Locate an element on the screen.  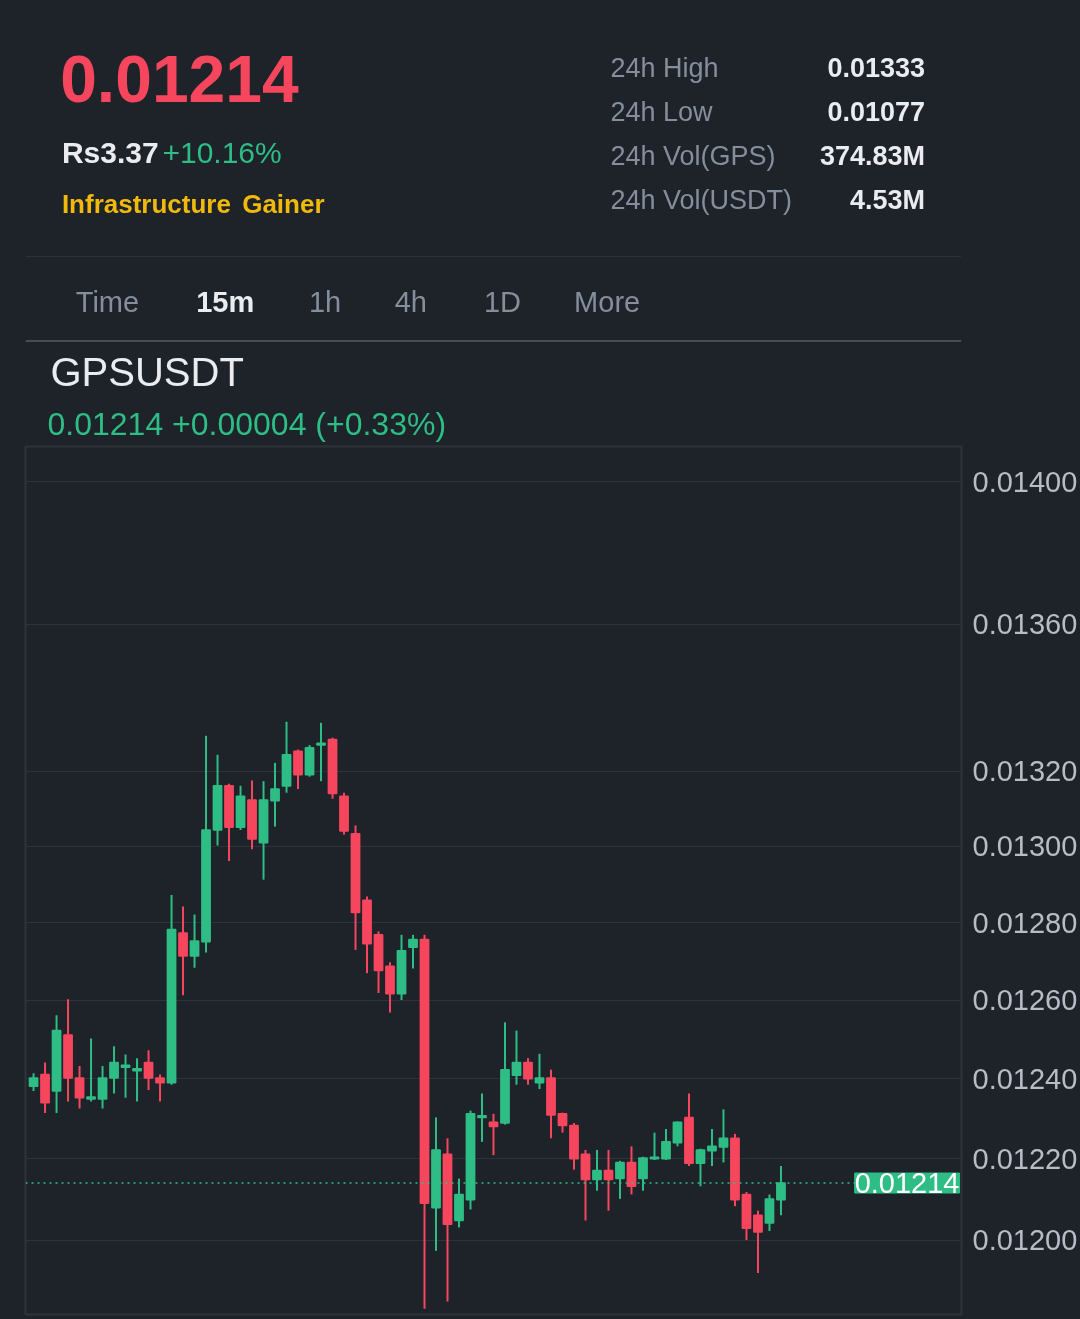
y-tick-label: 0.01360 is located at coordinates (1025, 624).